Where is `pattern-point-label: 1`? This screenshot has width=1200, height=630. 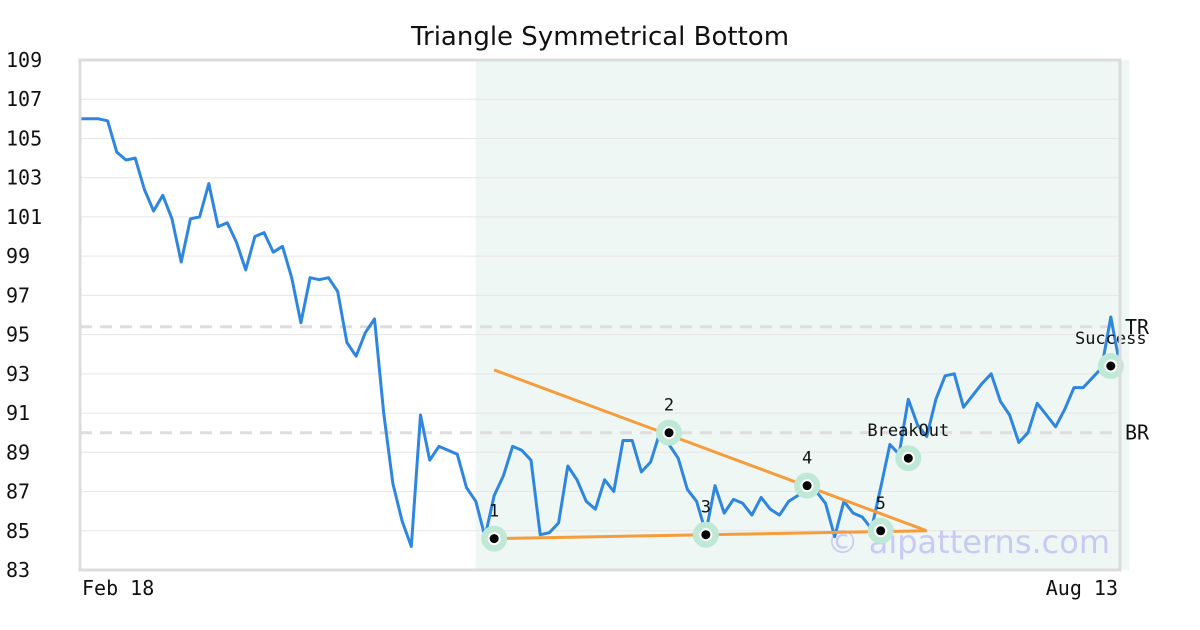
pattern-point-label: 1 is located at coordinates (494, 512).